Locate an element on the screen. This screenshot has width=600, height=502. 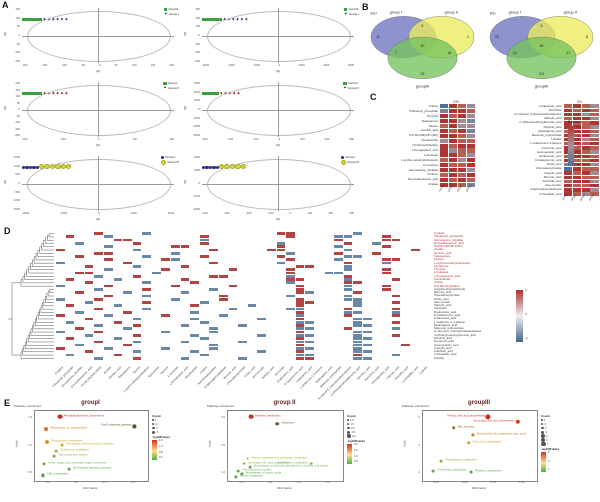
pathway-label: Biosynthesis_of_unsaturated_fatty_acids is located at coordinates (502, 434).